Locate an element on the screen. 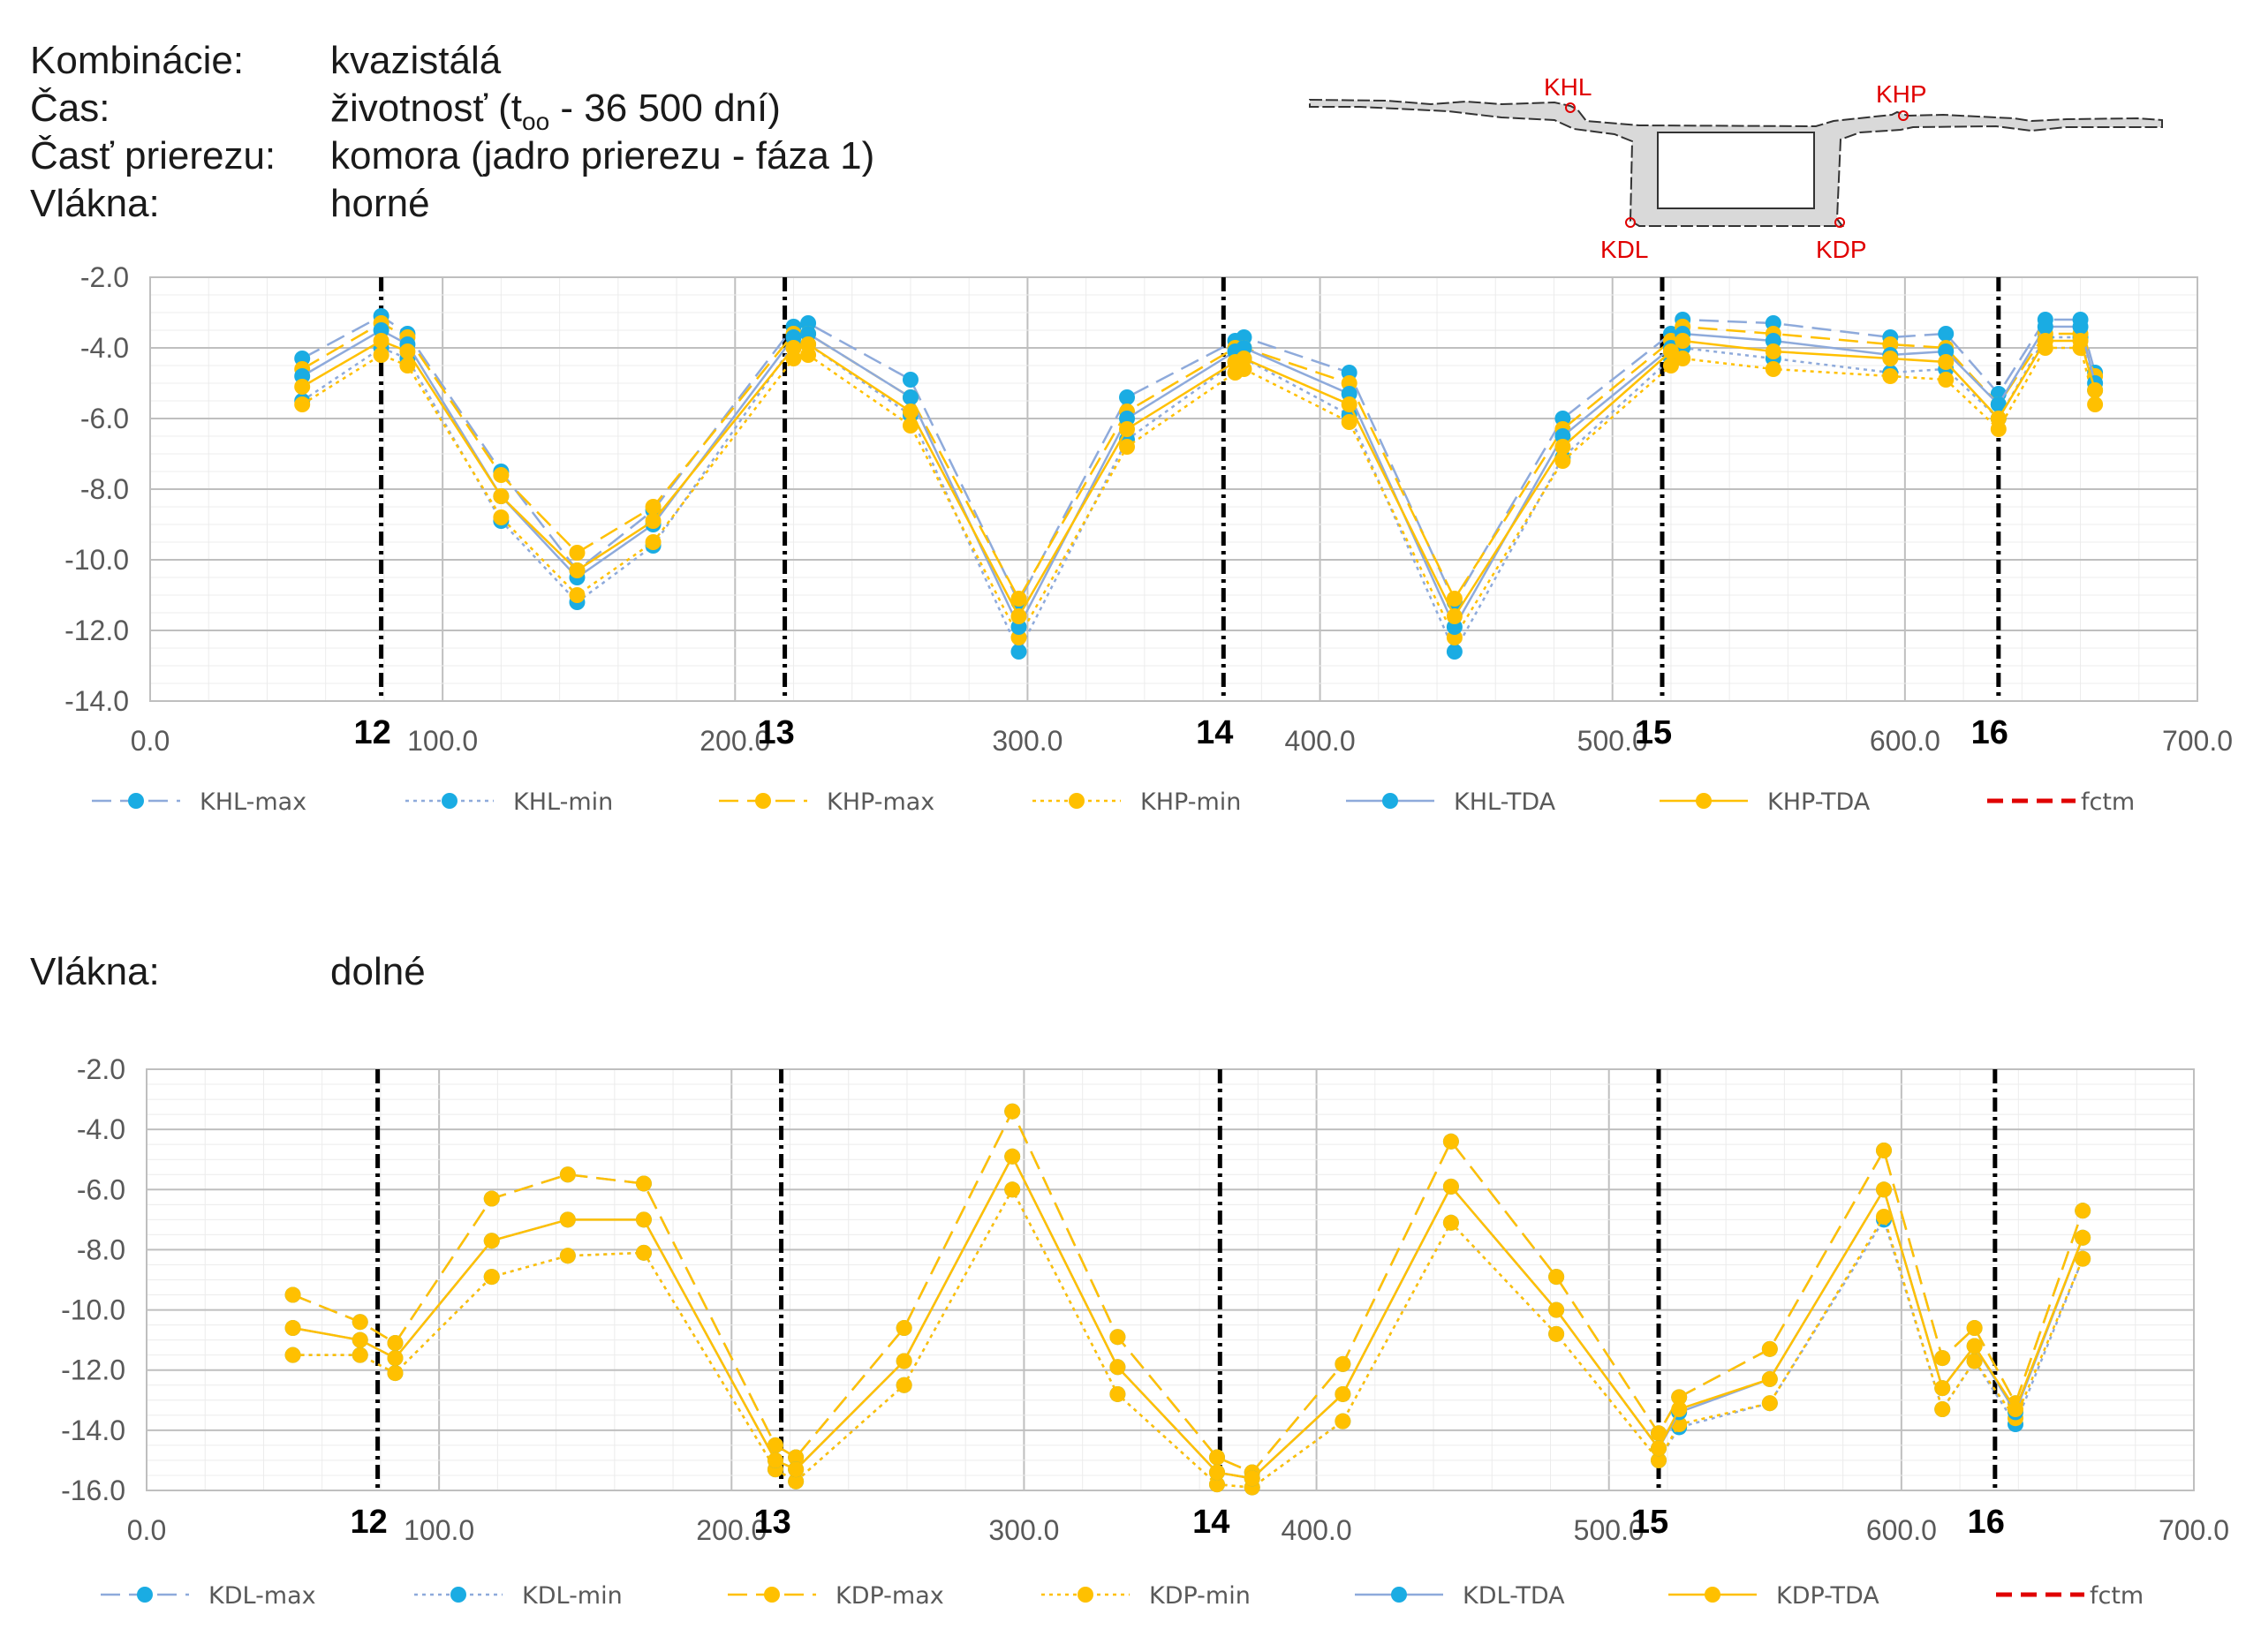  fibers-top-value: horné is located at coordinates (380, 203).